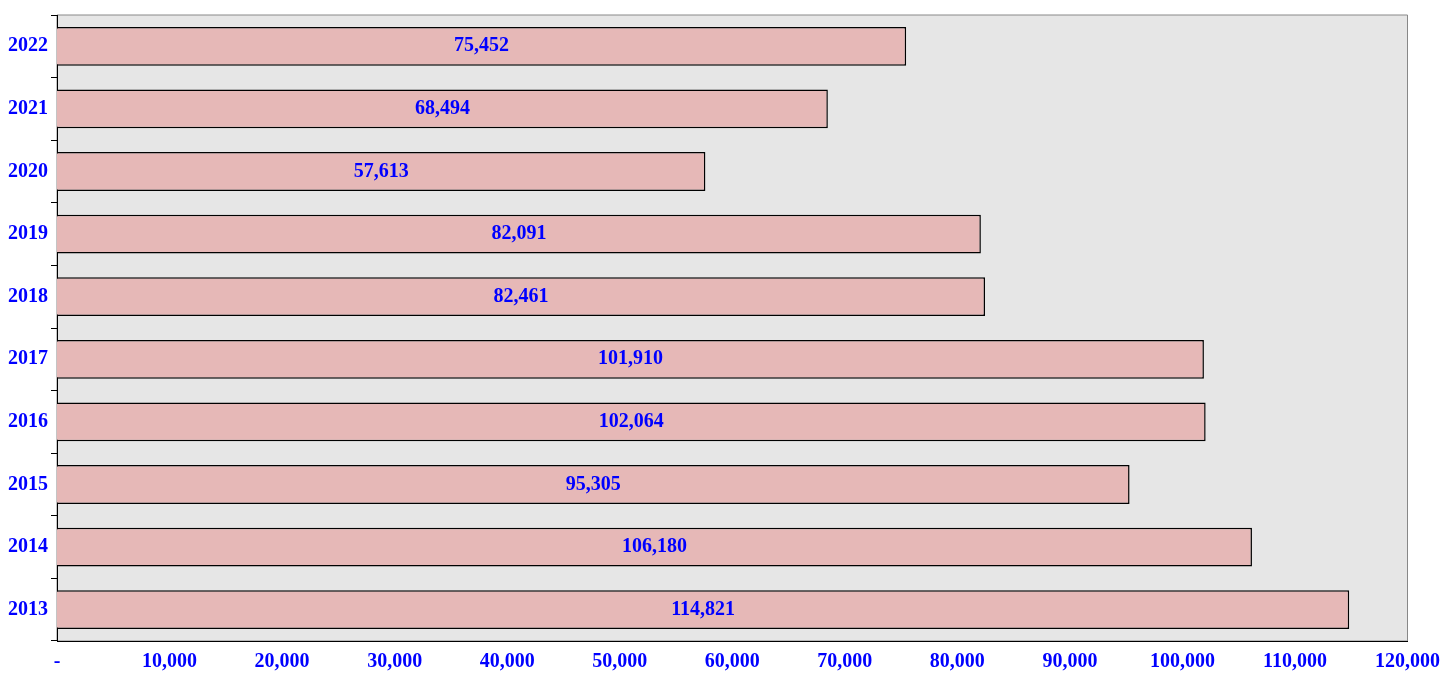  Describe the element at coordinates (845, 660) in the screenshot. I see `x-tick-label: 70,000` at that location.